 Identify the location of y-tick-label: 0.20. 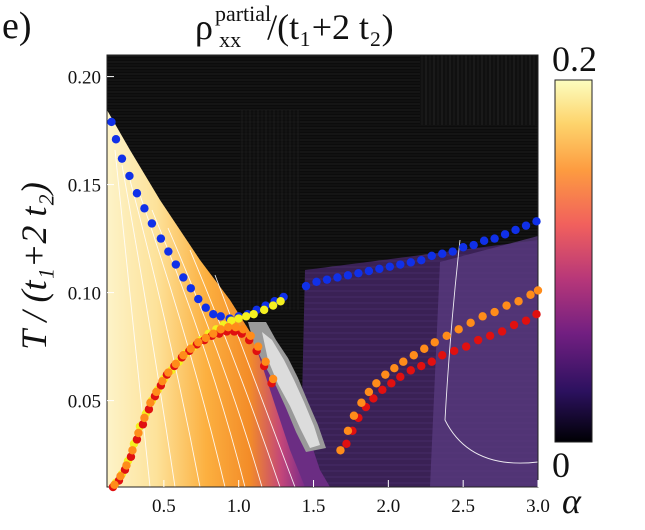
(84, 78).